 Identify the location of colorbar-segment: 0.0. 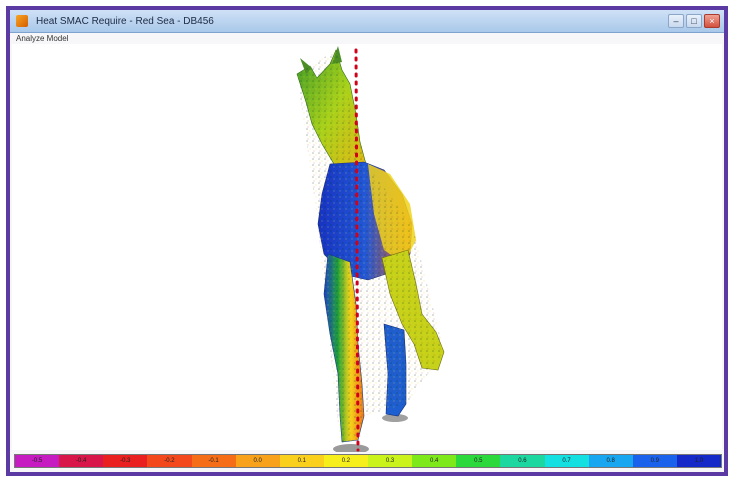
(257, 461).